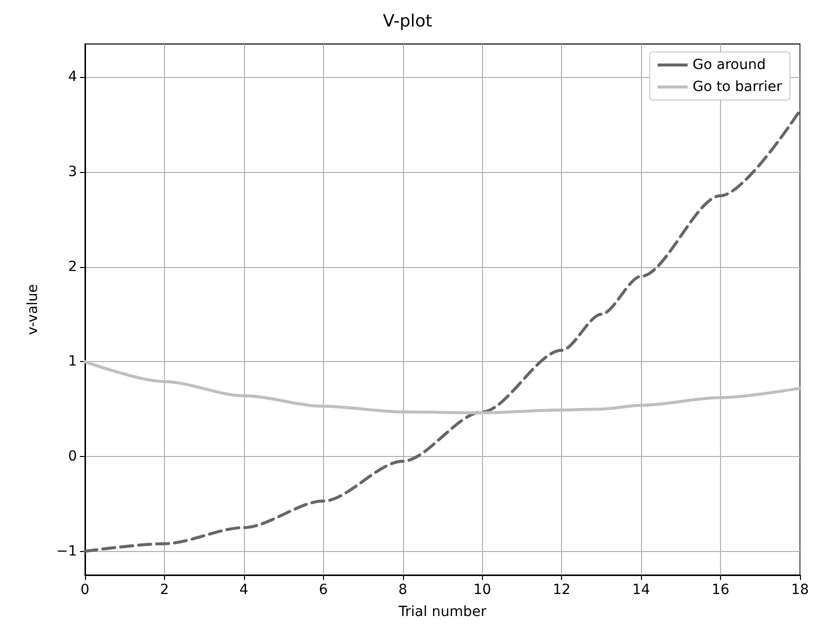 The image size is (815, 640). I want to click on x-tick-label: 14, so click(641, 590).